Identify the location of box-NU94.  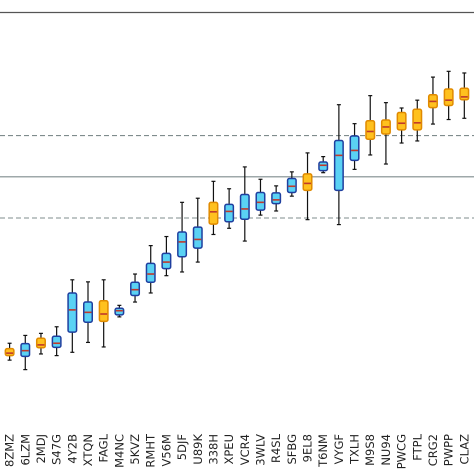
(385, 133).